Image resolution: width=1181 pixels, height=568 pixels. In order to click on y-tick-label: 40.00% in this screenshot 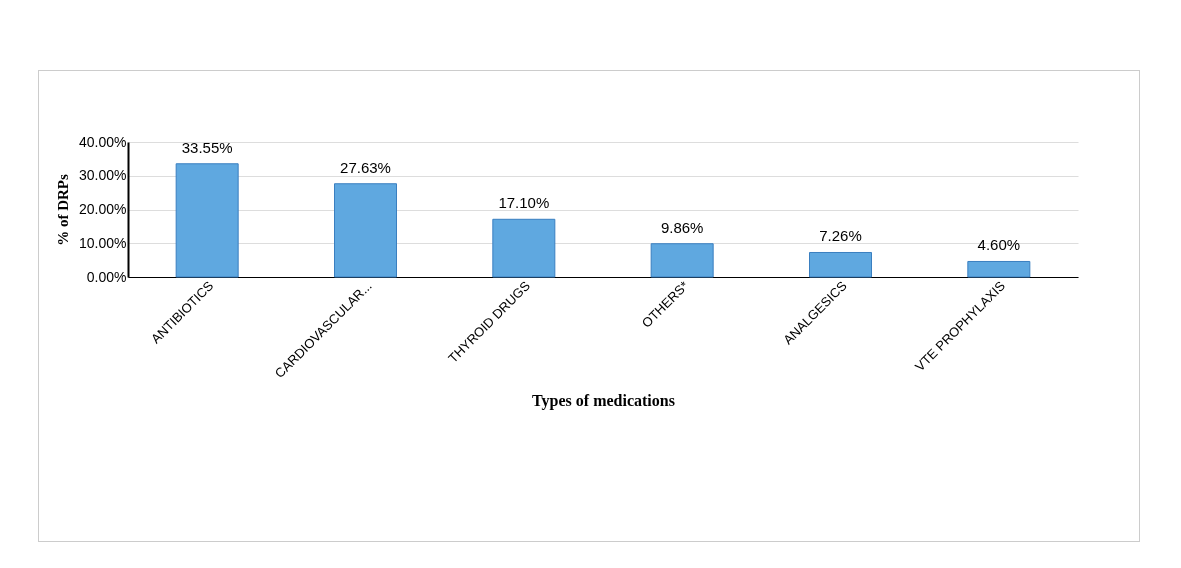, I will do `click(103, 141)`.